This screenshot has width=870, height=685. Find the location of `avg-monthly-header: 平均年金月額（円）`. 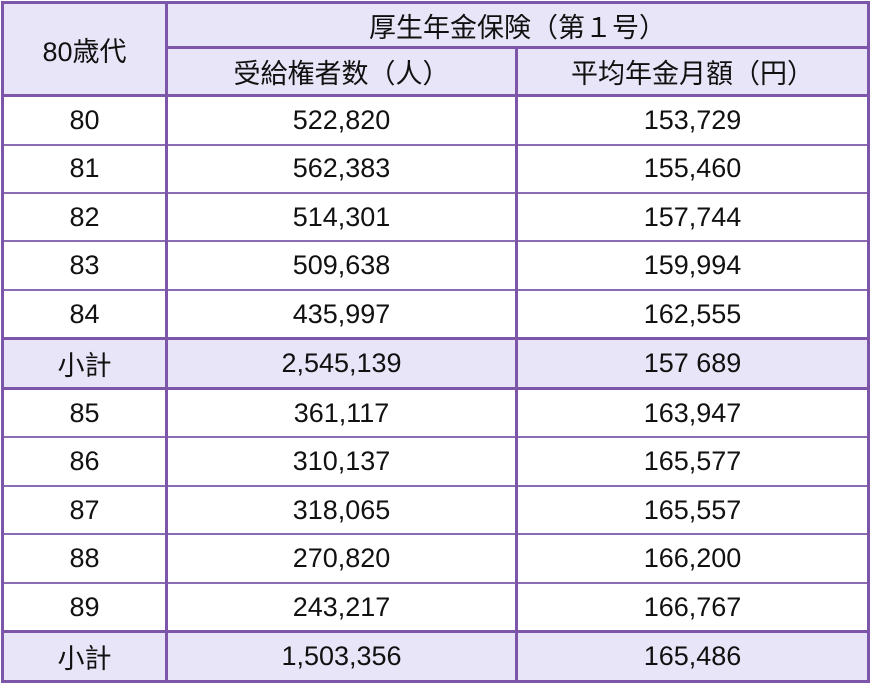

avg-monthly-header: 平均年金月額（円） is located at coordinates (692, 71).